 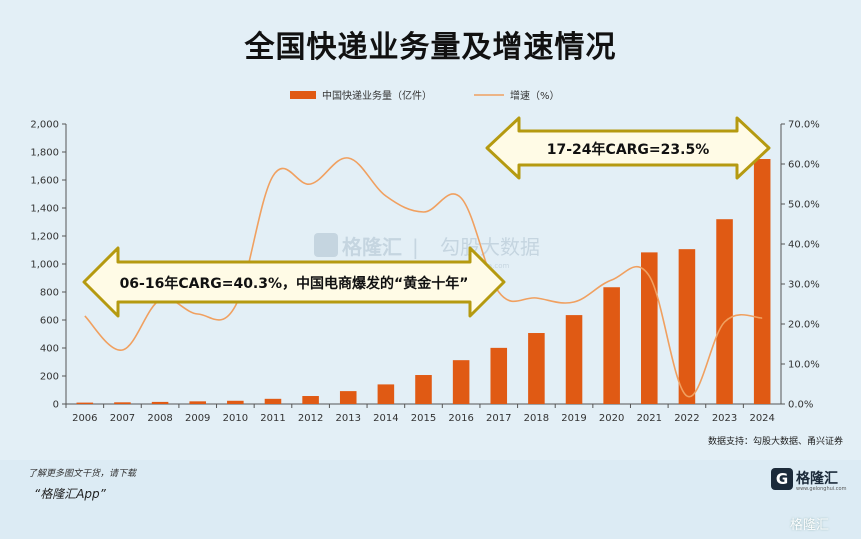 What do you see at coordinates (197, 418) in the screenshot?
I see `x-tick-label: 2009` at bounding box center [197, 418].